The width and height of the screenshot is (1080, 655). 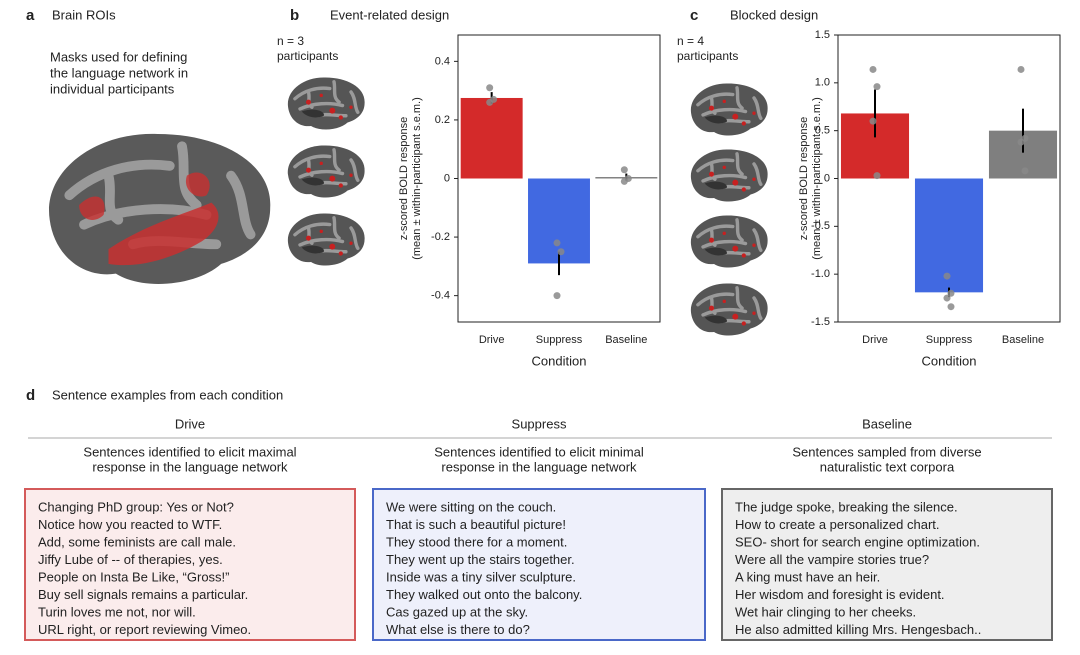 What do you see at coordinates (117, 611) in the screenshot?
I see `sentence: Turin loves me not, nor will.` at bounding box center [117, 611].